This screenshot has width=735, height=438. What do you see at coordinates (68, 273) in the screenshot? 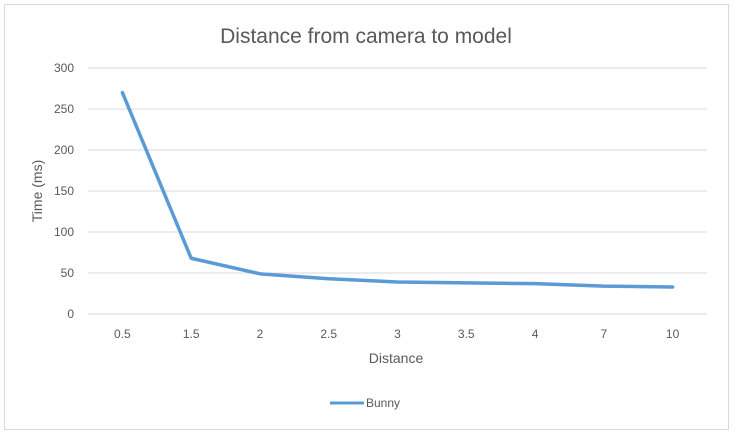
I see `y-tick-label: 50` at bounding box center [68, 273].